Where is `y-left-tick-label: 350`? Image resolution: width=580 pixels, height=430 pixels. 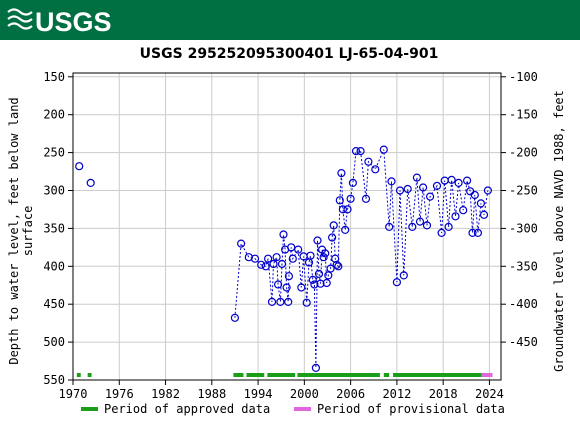
y-left-tick-label: 350 is located at coordinates (54, 228).